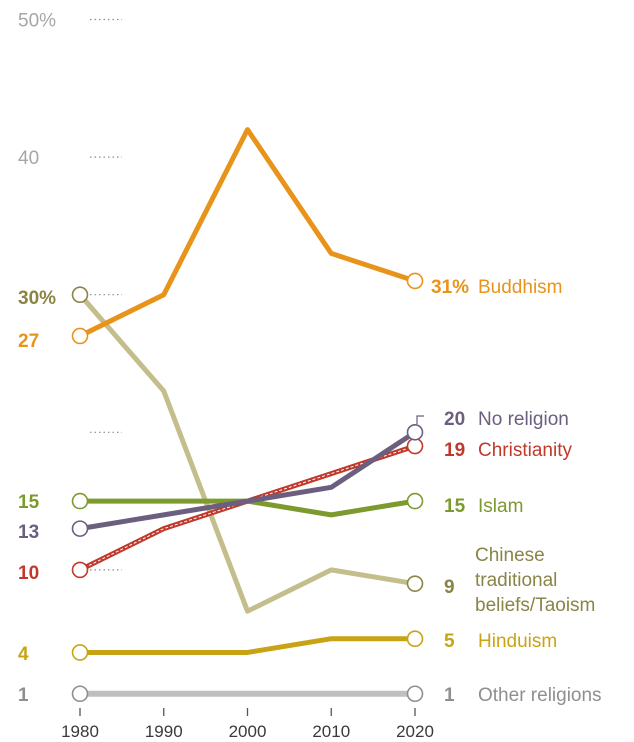 This screenshot has height=742, width=634. Describe the element at coordinates (517, 641) in the screenshot. I see `series-name-hinduism: Hinduism` at that location.